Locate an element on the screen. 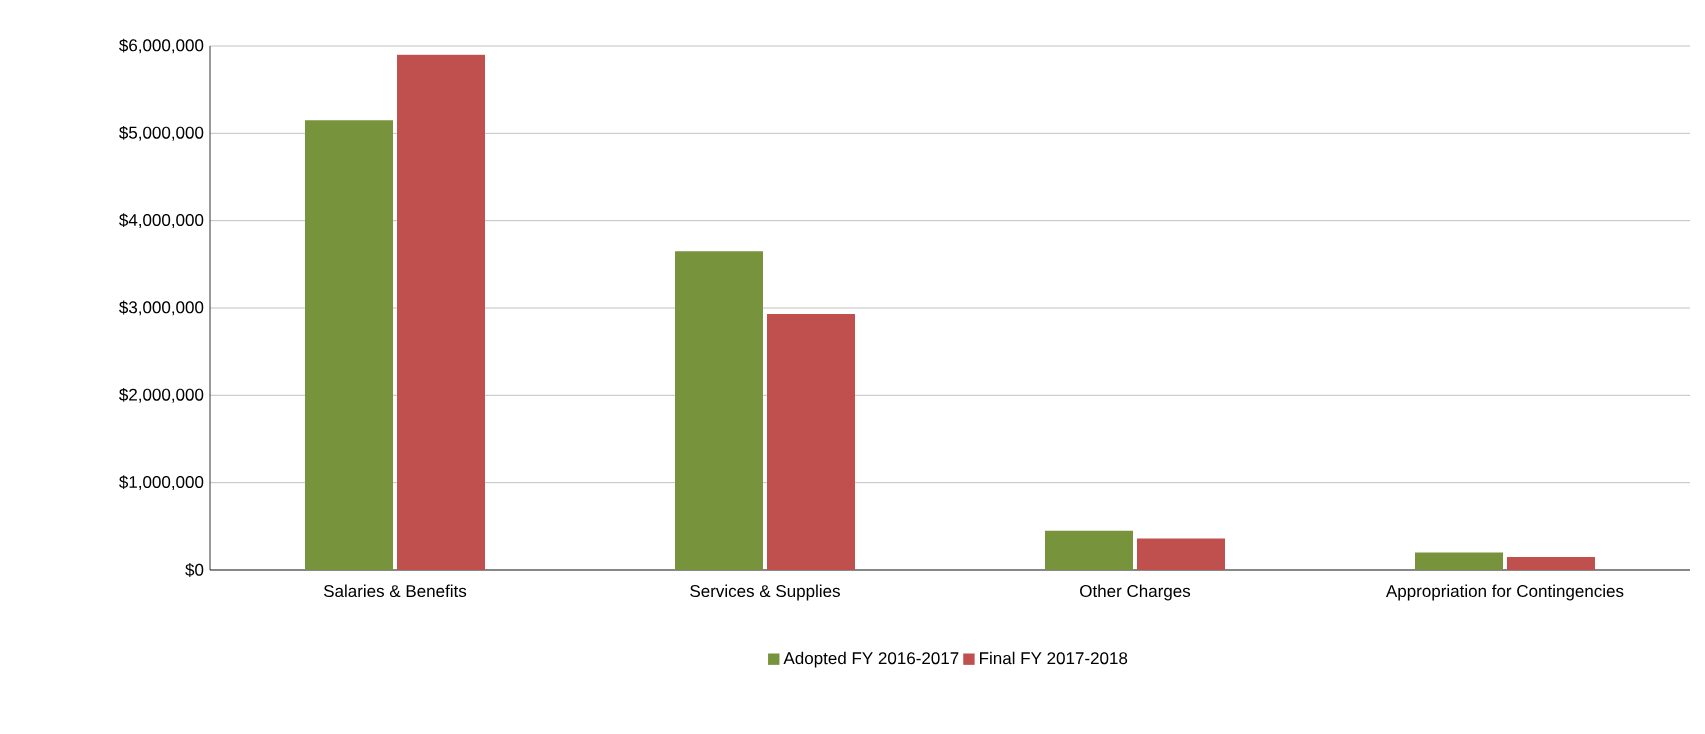 The width and height of the screenshot is (1705, 734). legend-label: Final FY 2017-2018 is located at coordinates (1054, 658).